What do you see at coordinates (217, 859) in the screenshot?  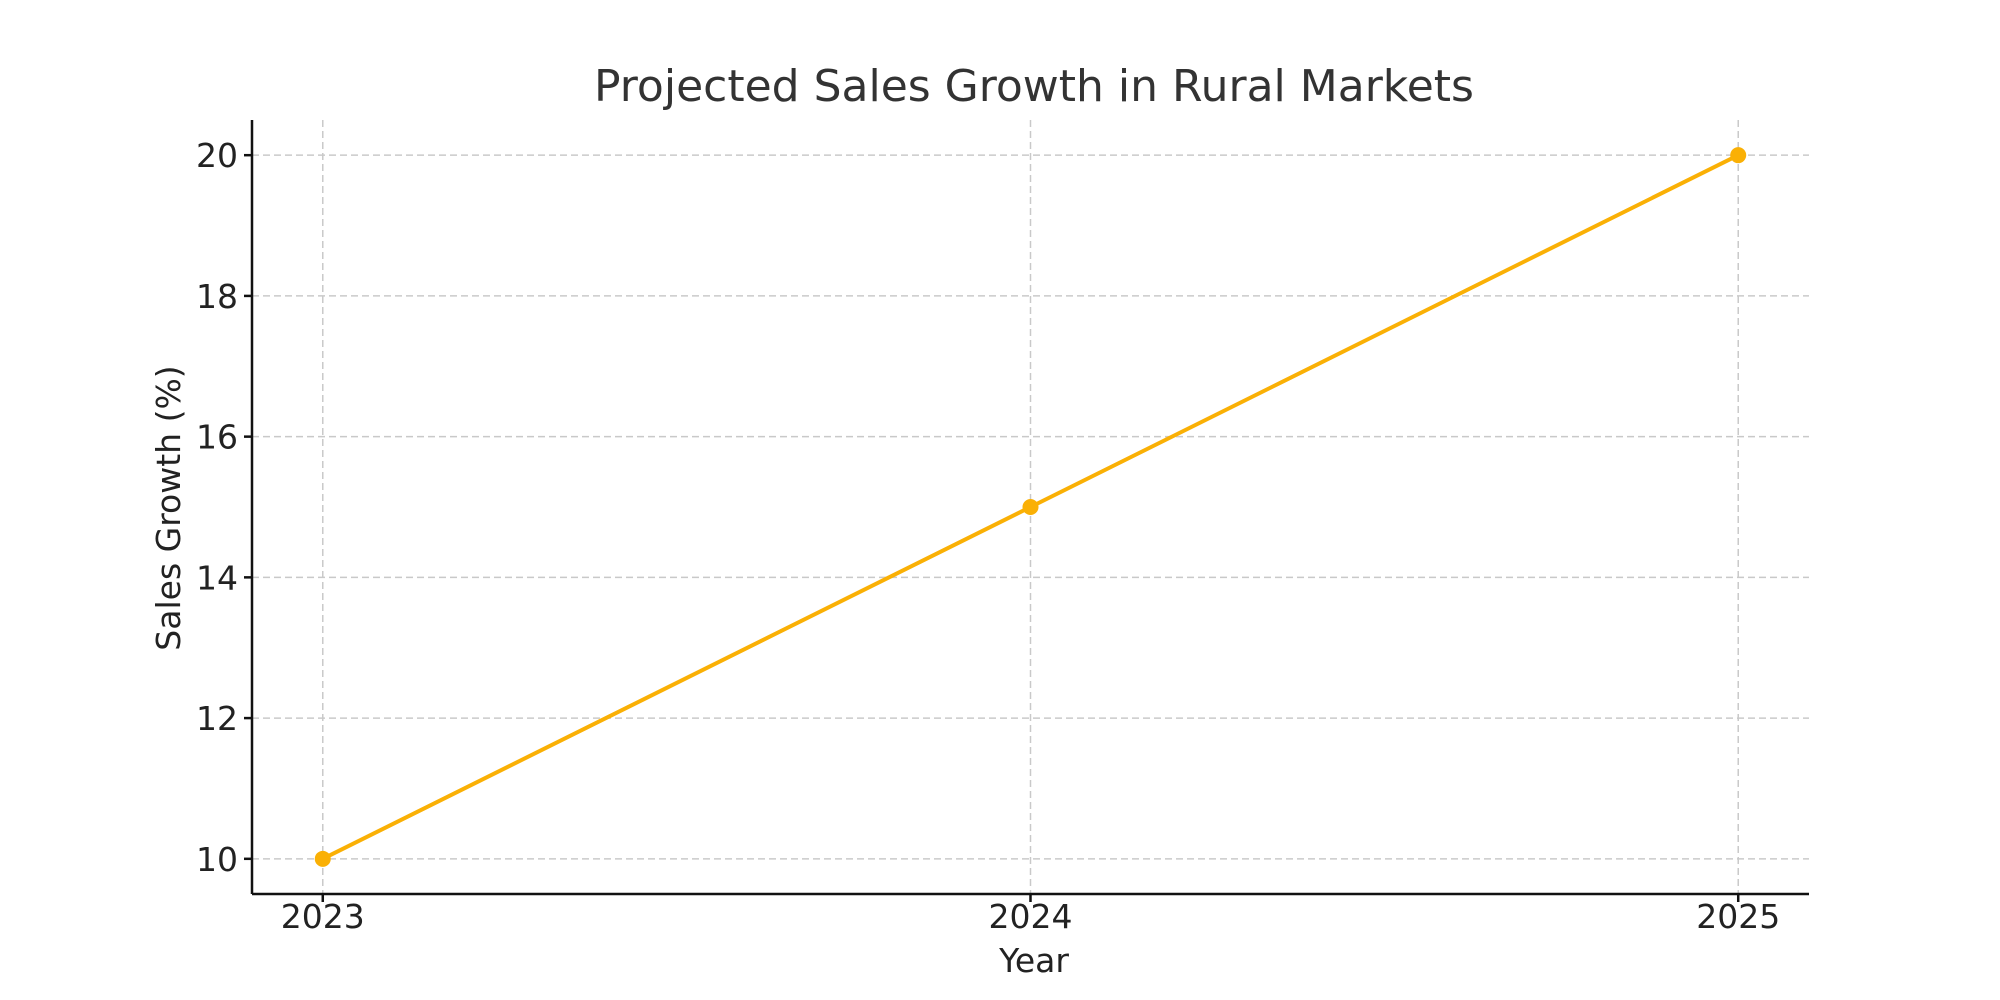 I see `y-tick-label: 10` at bounding box center [217, 859].